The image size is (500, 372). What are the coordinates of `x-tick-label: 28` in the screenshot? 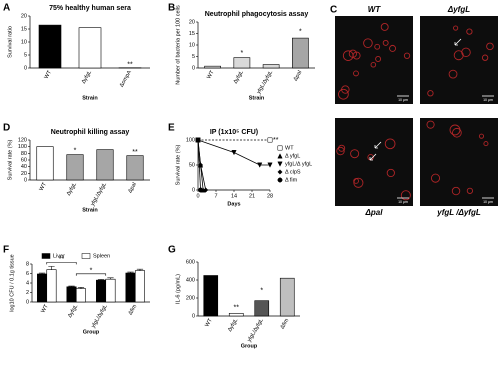 It's located at (270, 196).